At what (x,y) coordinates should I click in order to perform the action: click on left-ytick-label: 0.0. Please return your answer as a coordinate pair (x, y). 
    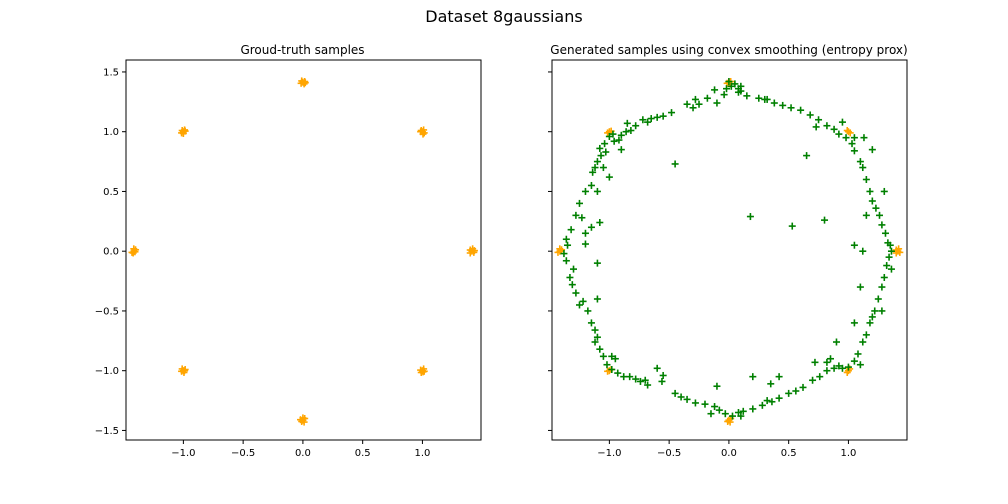
    Looking at the image, I should click on (111, 252).